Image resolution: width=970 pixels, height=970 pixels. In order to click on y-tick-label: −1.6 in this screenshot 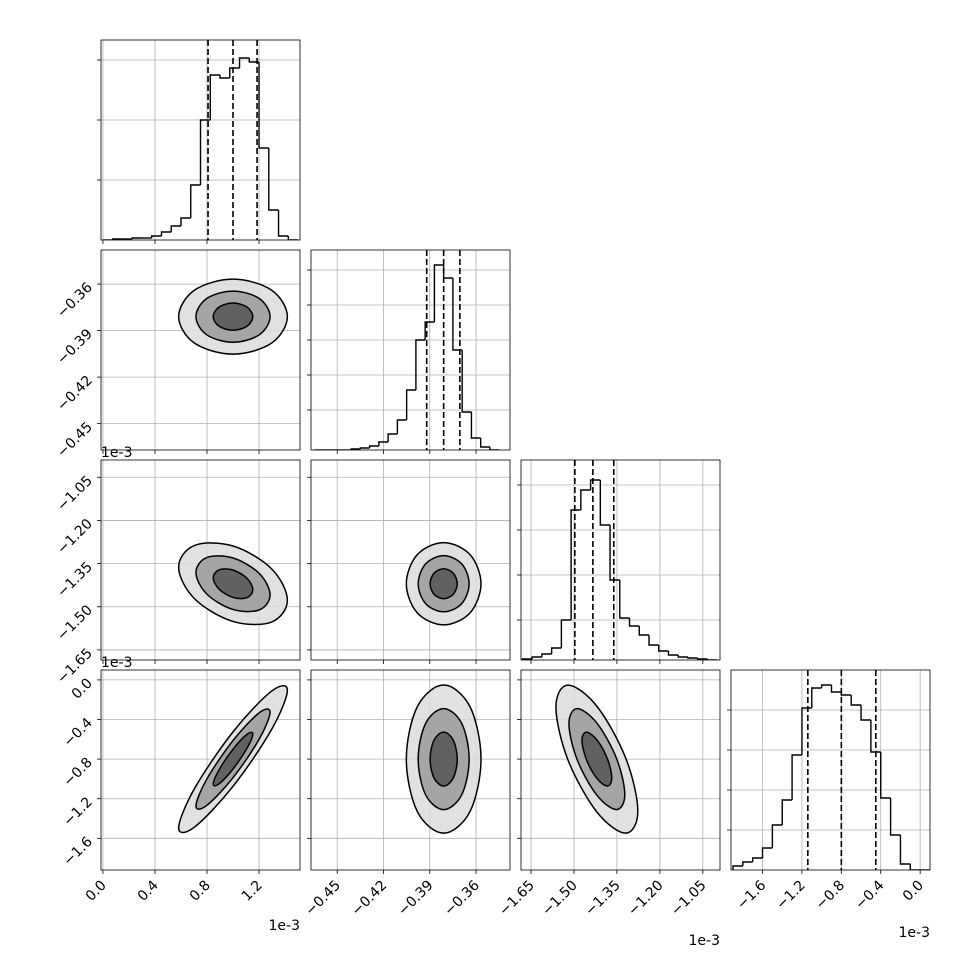, I will do `click(77, 851)`.